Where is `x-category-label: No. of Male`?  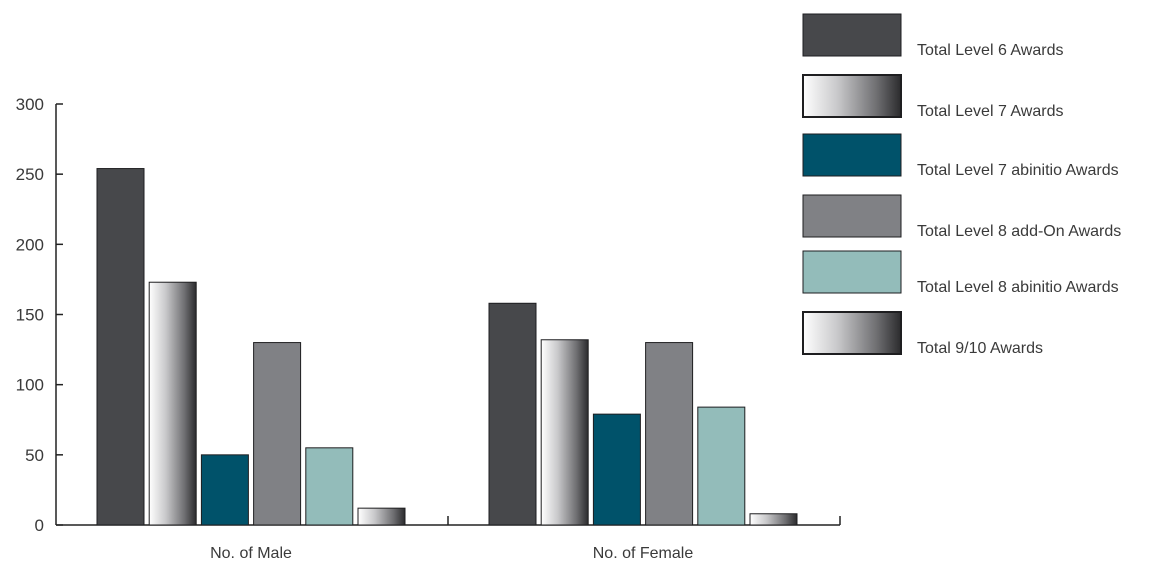 x-category-label: No. of Male is located at coordinates (251, 553).